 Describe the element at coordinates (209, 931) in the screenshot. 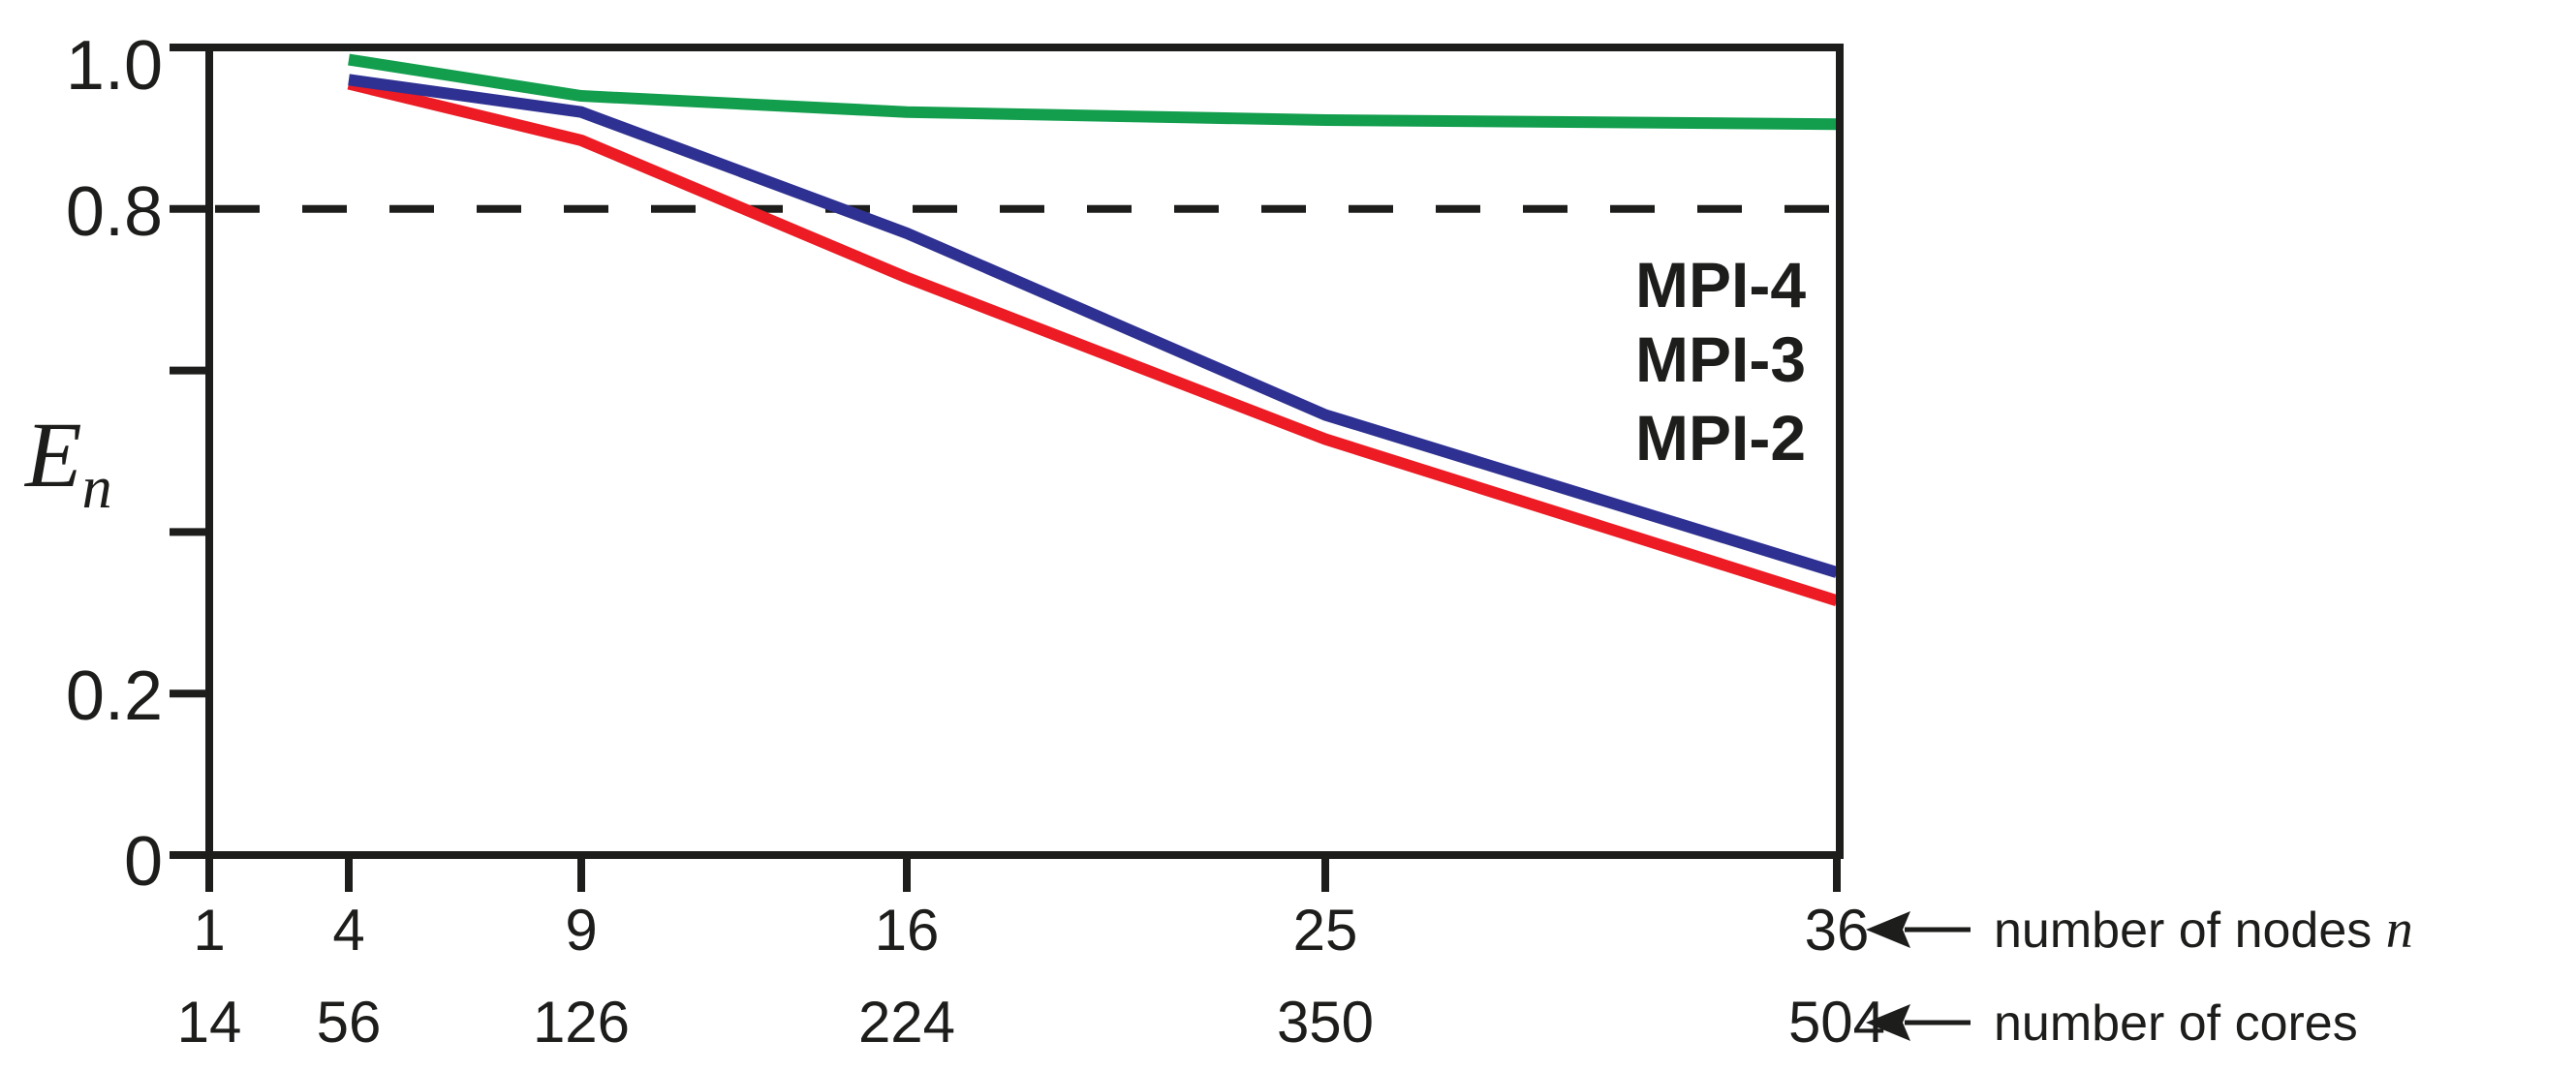

I see `x-node-label: 1` at that location.